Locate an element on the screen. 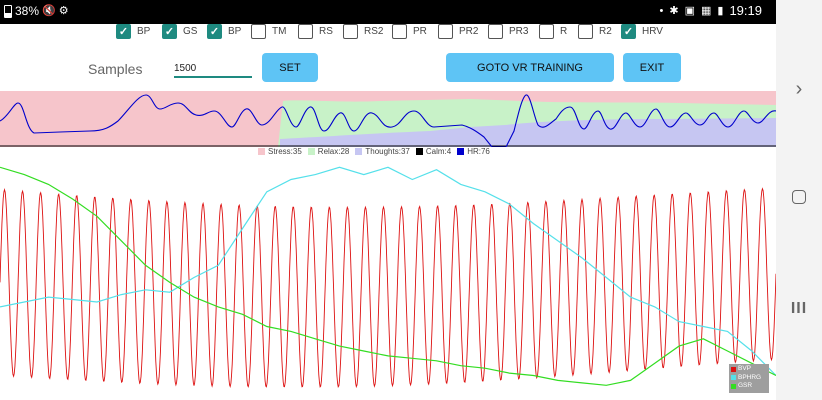 Image resolution: width=822 pixels, height=400 pixels. bug-icon: ✱ is located at coordinates (674, 10).